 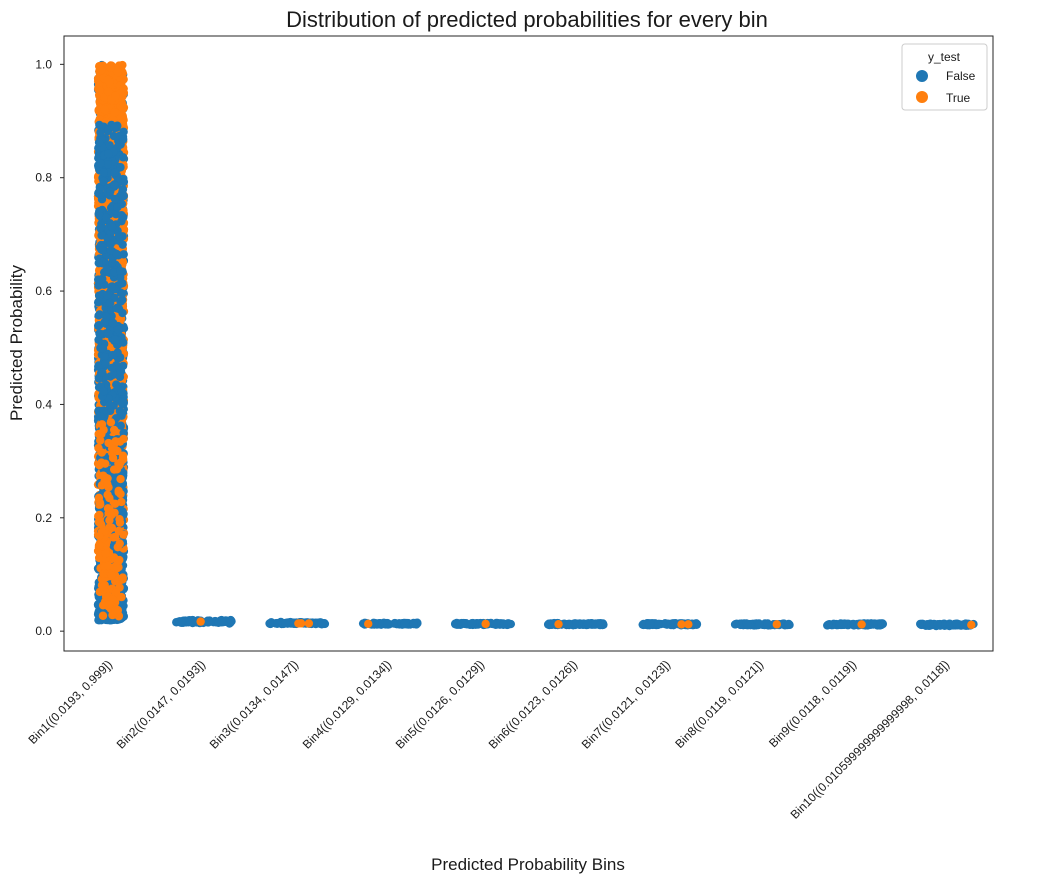 I want to click on bin-9-points, so click(x=855, y=624).